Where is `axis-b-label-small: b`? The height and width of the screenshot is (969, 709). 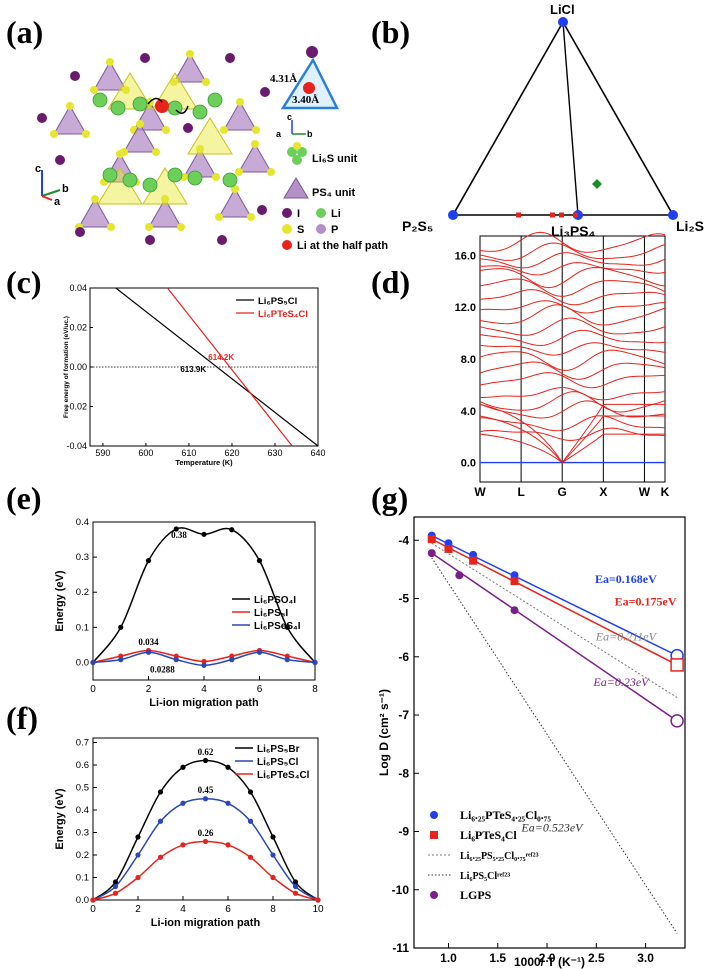 axis-b-label-small: b is located at coordinates (310, 134).